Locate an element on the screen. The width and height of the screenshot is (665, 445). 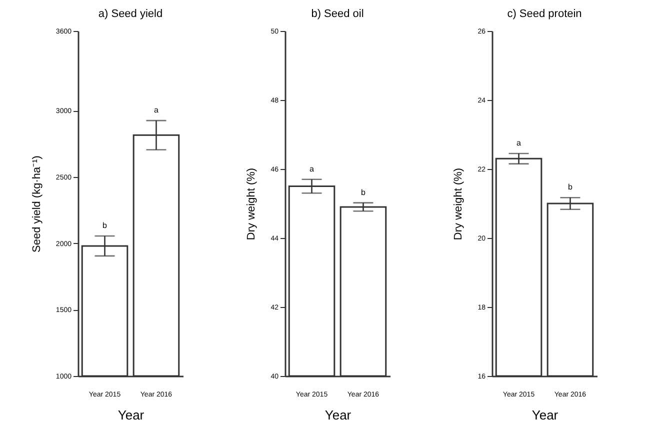
chart-title: a) Seed yield is located at coordinates (130, 14).